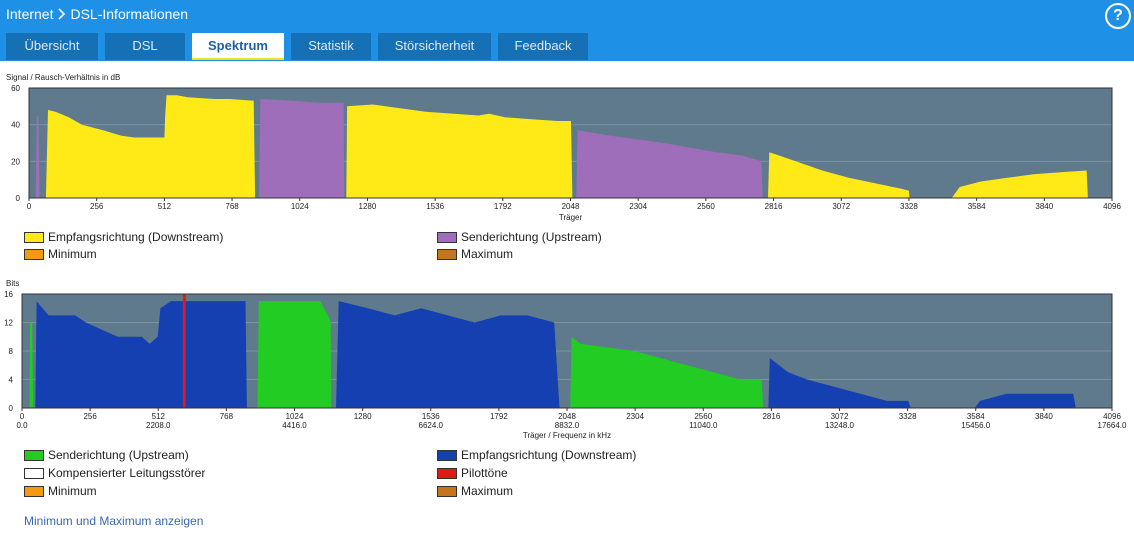 Image resolution: width=1134 pixels, height=534 pixels. I want to click on tab-feedback: Feedback, so click(543, 46).